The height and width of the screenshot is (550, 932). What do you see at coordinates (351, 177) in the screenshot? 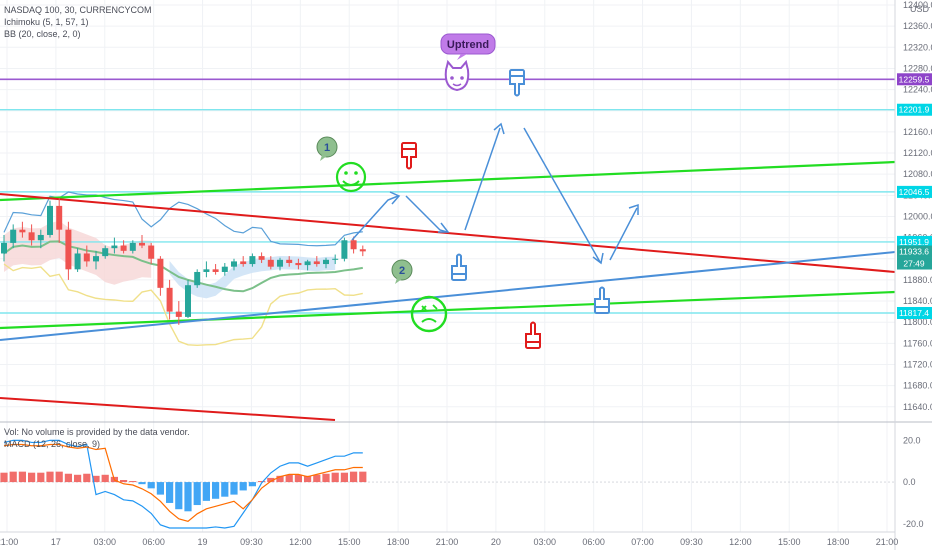
I see `smiley-happy-icon` at bounding box center [351, 177].